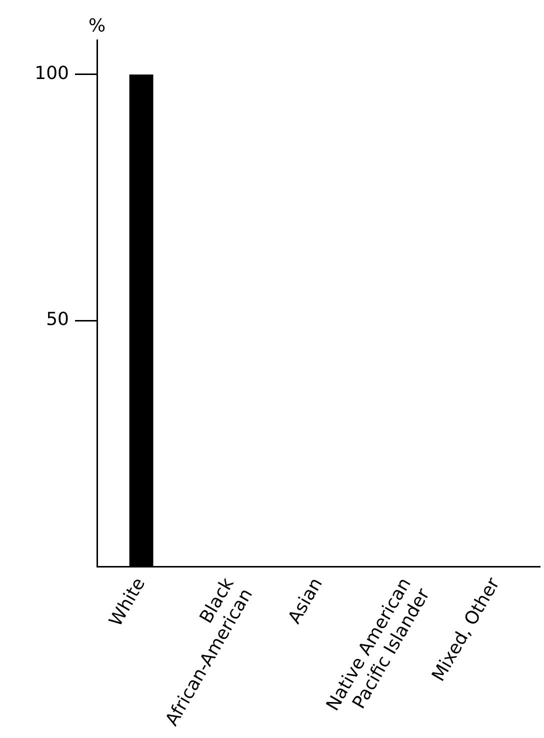 This screenshot has height=738, width=544. I want to click on y-axis-title: %, so click(97, 26).